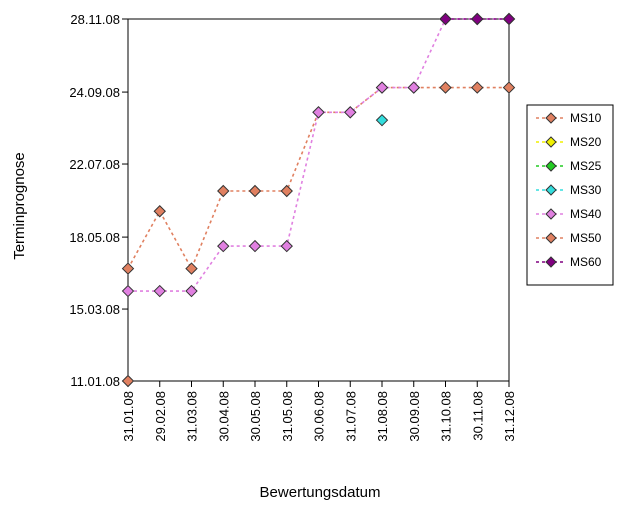 This screenshot has width=623, height=509. Describe the element at coordinates (446, 416) in the screenshot. I see `x-tick-label: 31.10.08` at that location.